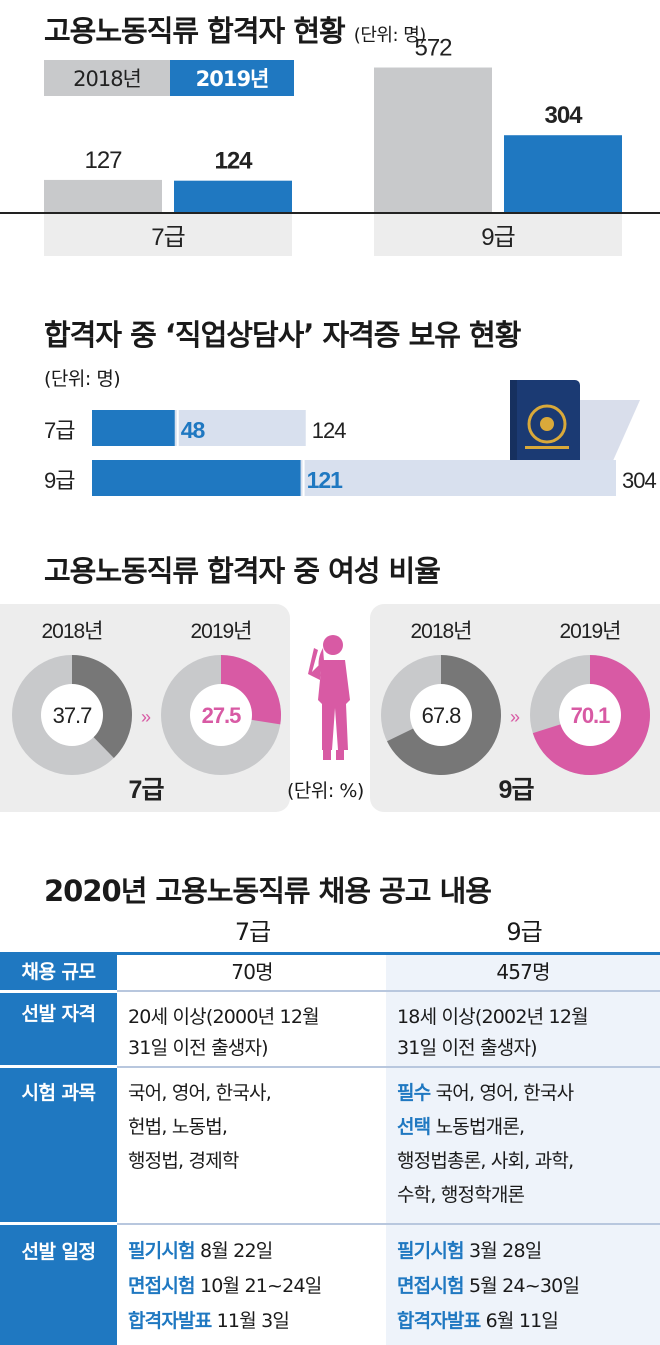  Describe the element at coordinates (523, 972) in the screenshot. I see `cell-scale-9: 457명` at that location.